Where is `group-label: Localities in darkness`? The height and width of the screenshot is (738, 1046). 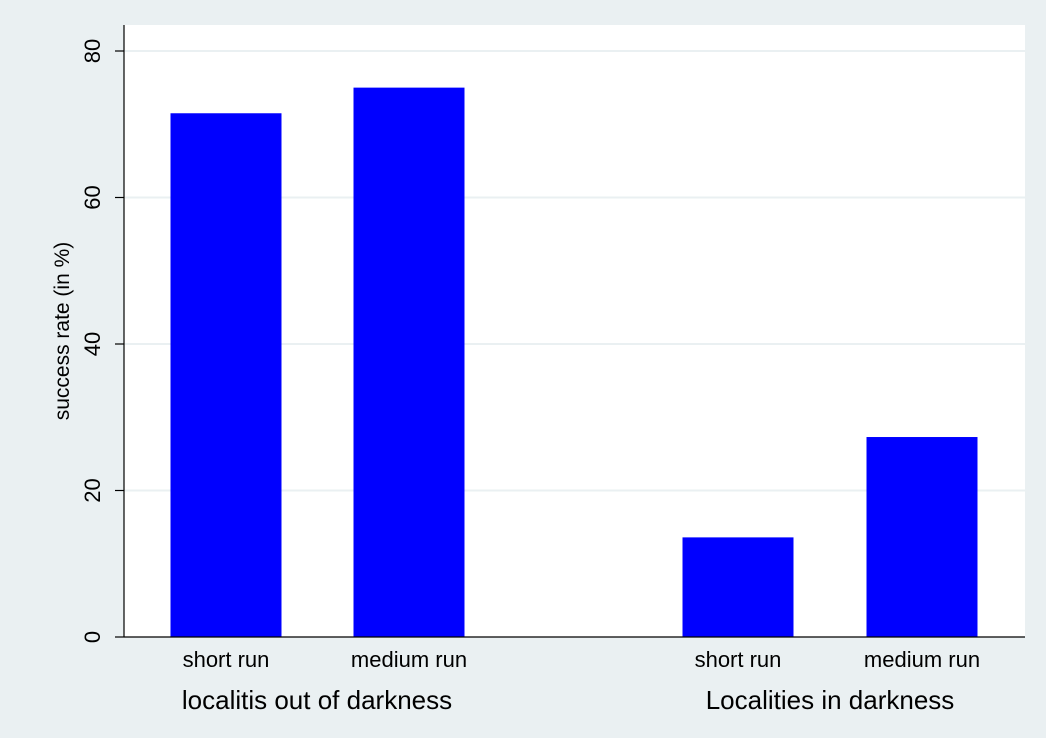 group-label: Localities in darkness is located at coordinates (830, 700).